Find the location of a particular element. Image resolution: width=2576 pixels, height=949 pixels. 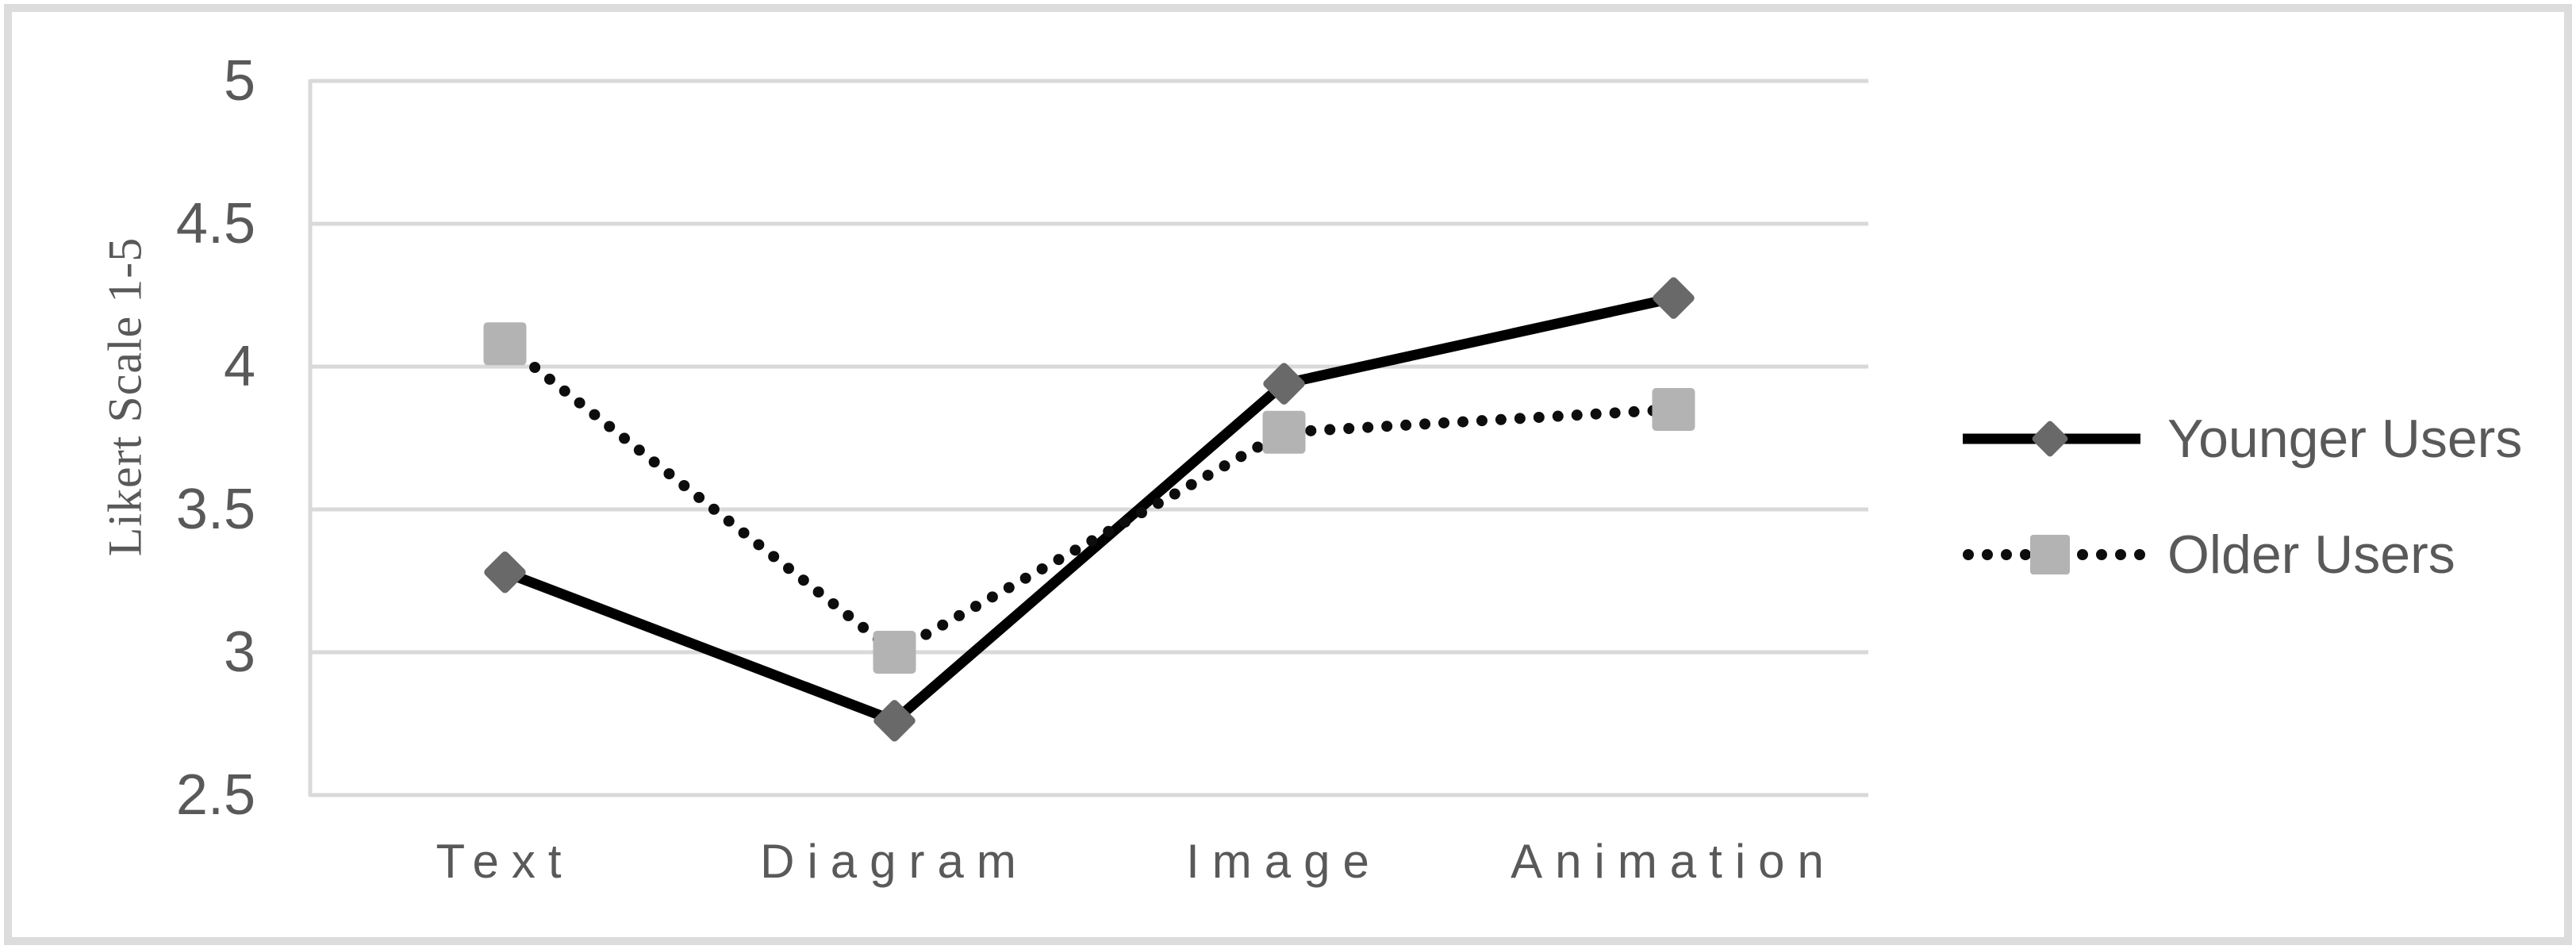

y-tick-label-2-5: 2.5 is located at coordinates (215, 795).